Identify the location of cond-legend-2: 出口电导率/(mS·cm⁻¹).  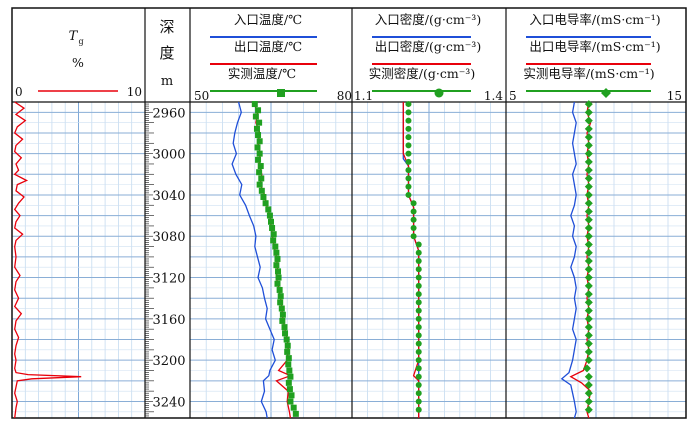
(594, 46).